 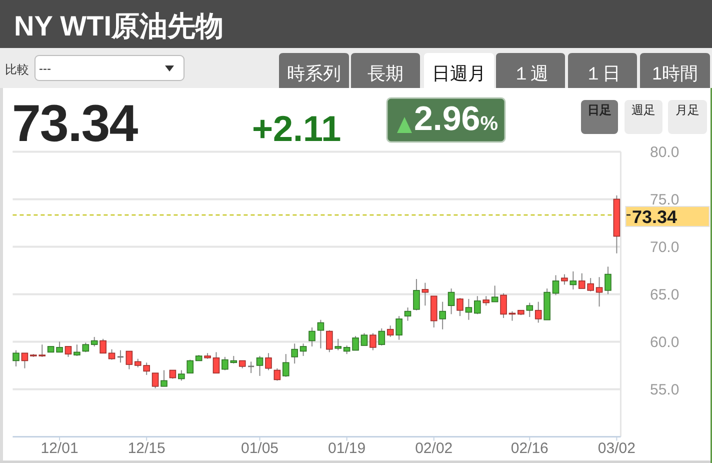 What do you see at coordinates (434, 448) in the screenshot?
I see `x-tick-label: 02/02` at bounding box center [434, 448].